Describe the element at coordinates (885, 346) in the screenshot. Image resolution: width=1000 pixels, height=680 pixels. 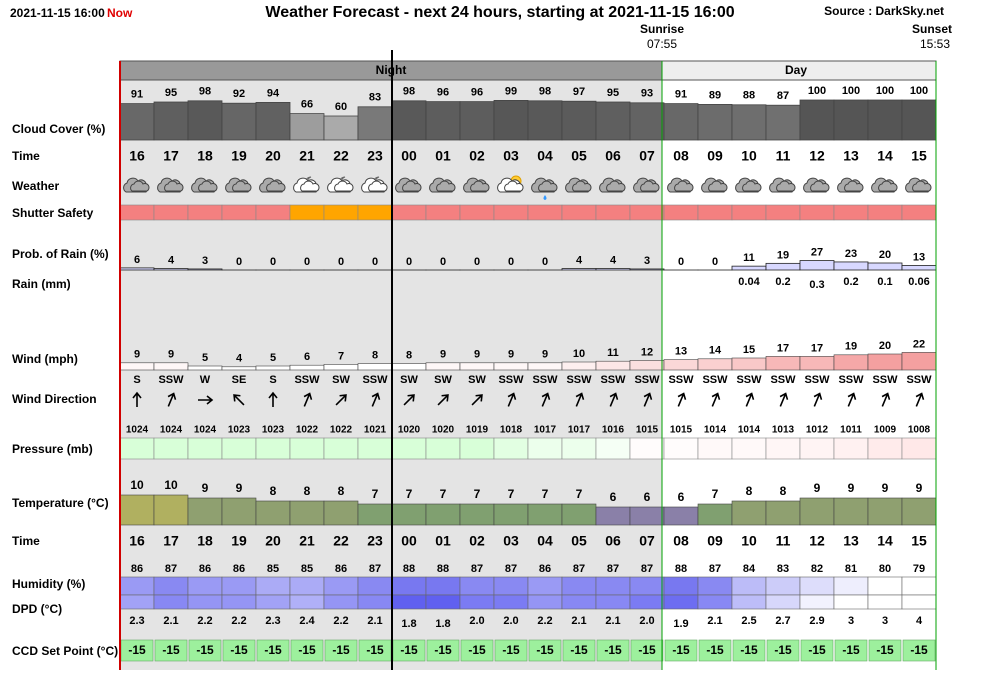
I see `wind-value: 20` at that location.